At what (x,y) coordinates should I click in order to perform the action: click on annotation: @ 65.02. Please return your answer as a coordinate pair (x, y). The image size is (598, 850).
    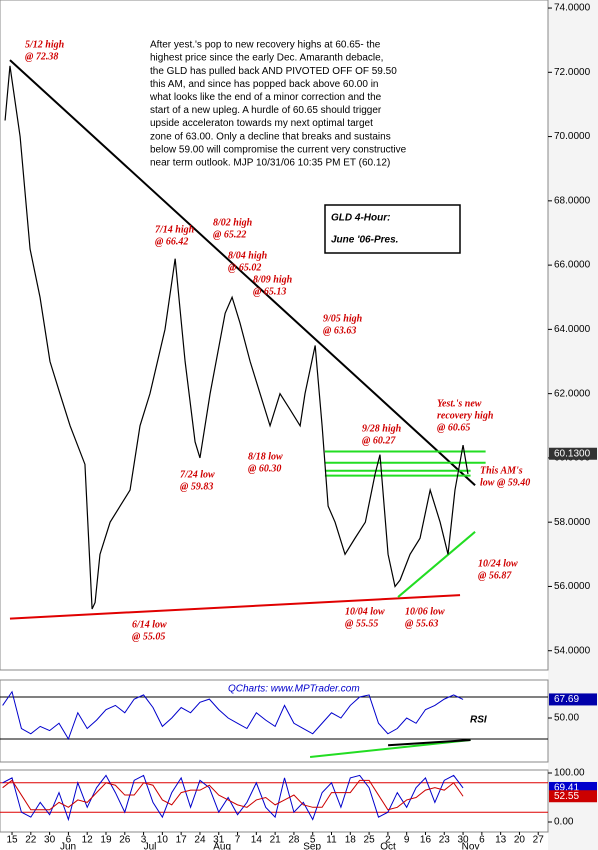
    Looking at the image, I should click on (244, 267).